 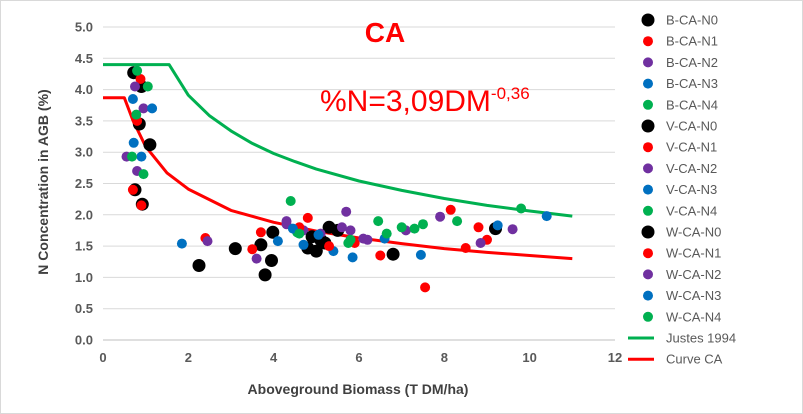 What do you see at coordinates (692, 104) in the screenshot?
I see `legend-label: B-CA-N4` at bounding box center [692, 104].